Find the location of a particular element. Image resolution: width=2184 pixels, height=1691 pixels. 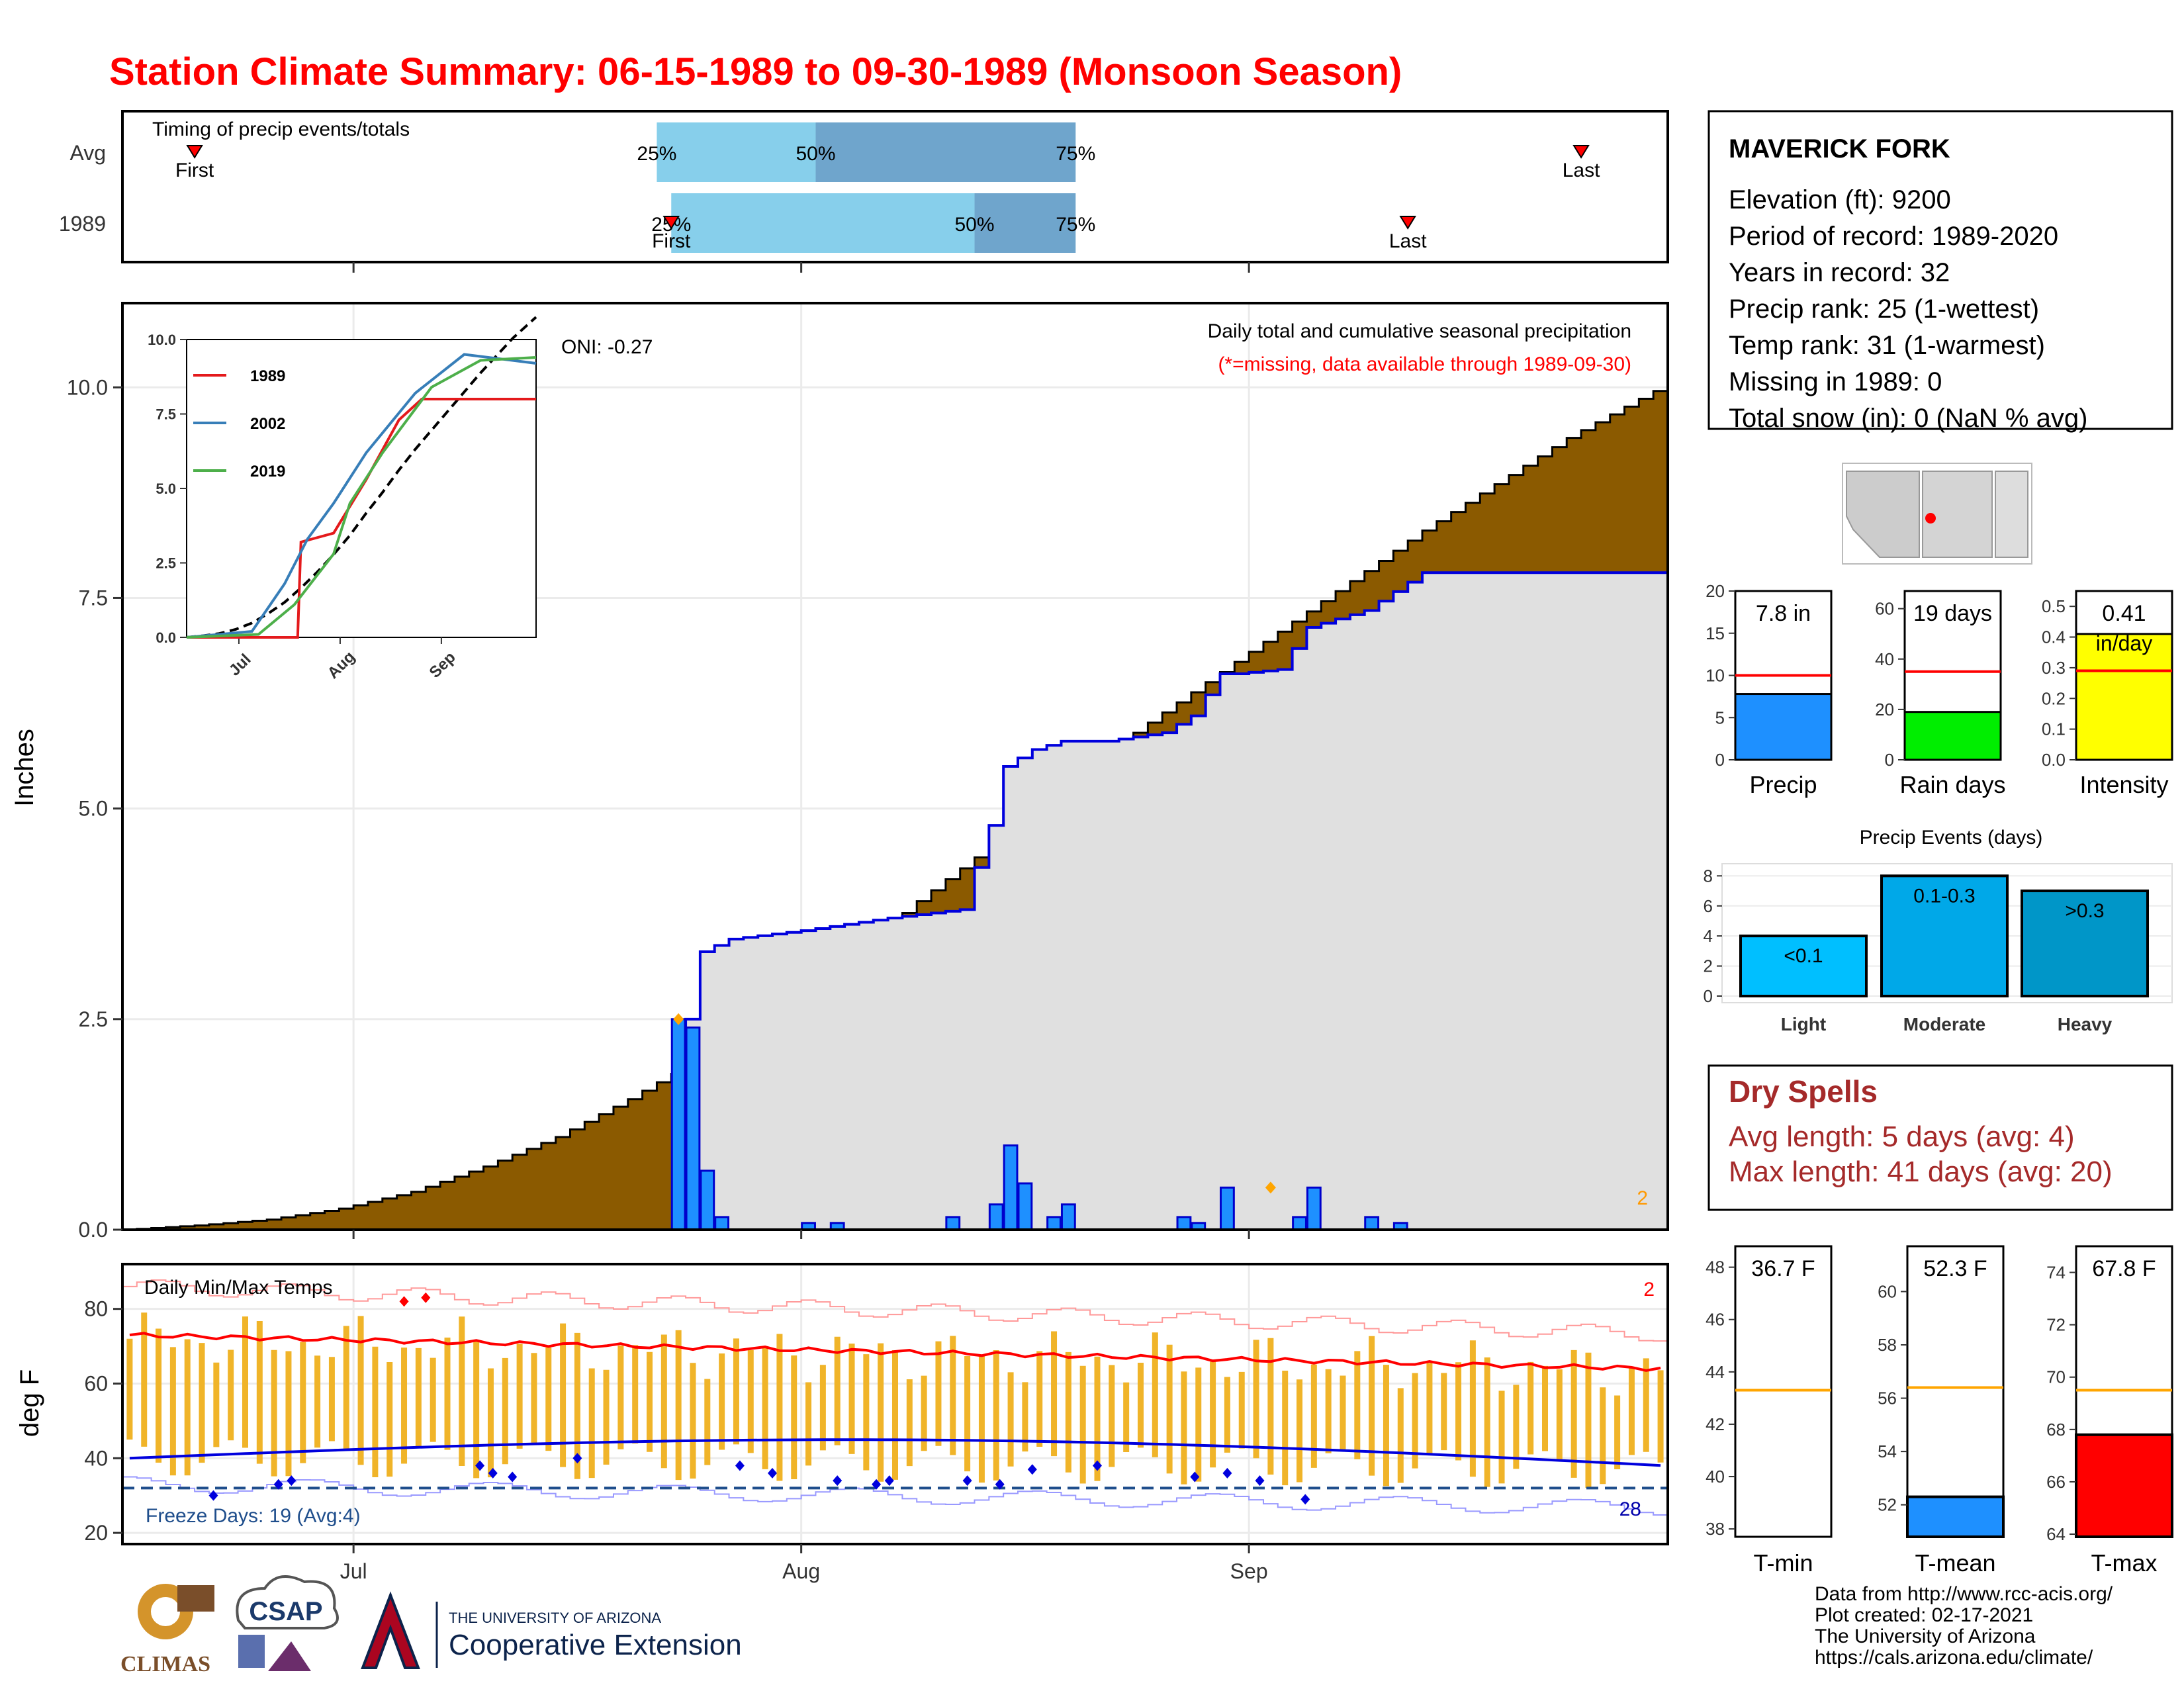

precip-box-label: Intensity is located at coordinates (2123, 785).